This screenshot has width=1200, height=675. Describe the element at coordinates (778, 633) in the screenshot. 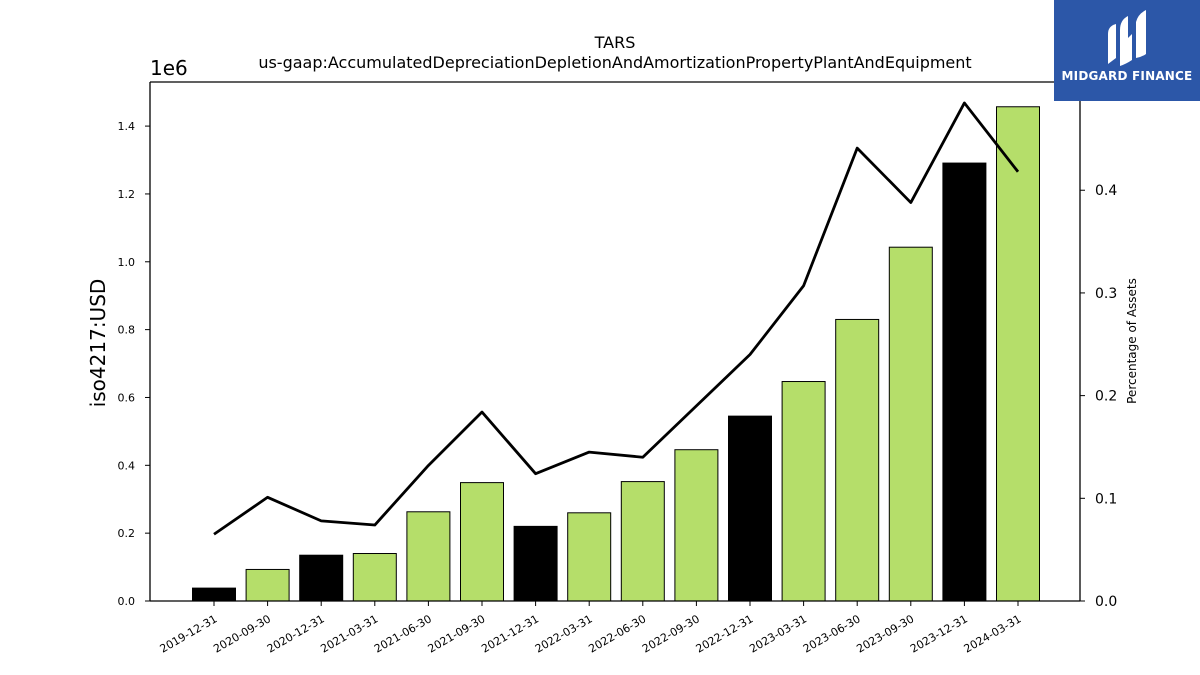

I see `x-tick-label: 2023-03-31` at that location.